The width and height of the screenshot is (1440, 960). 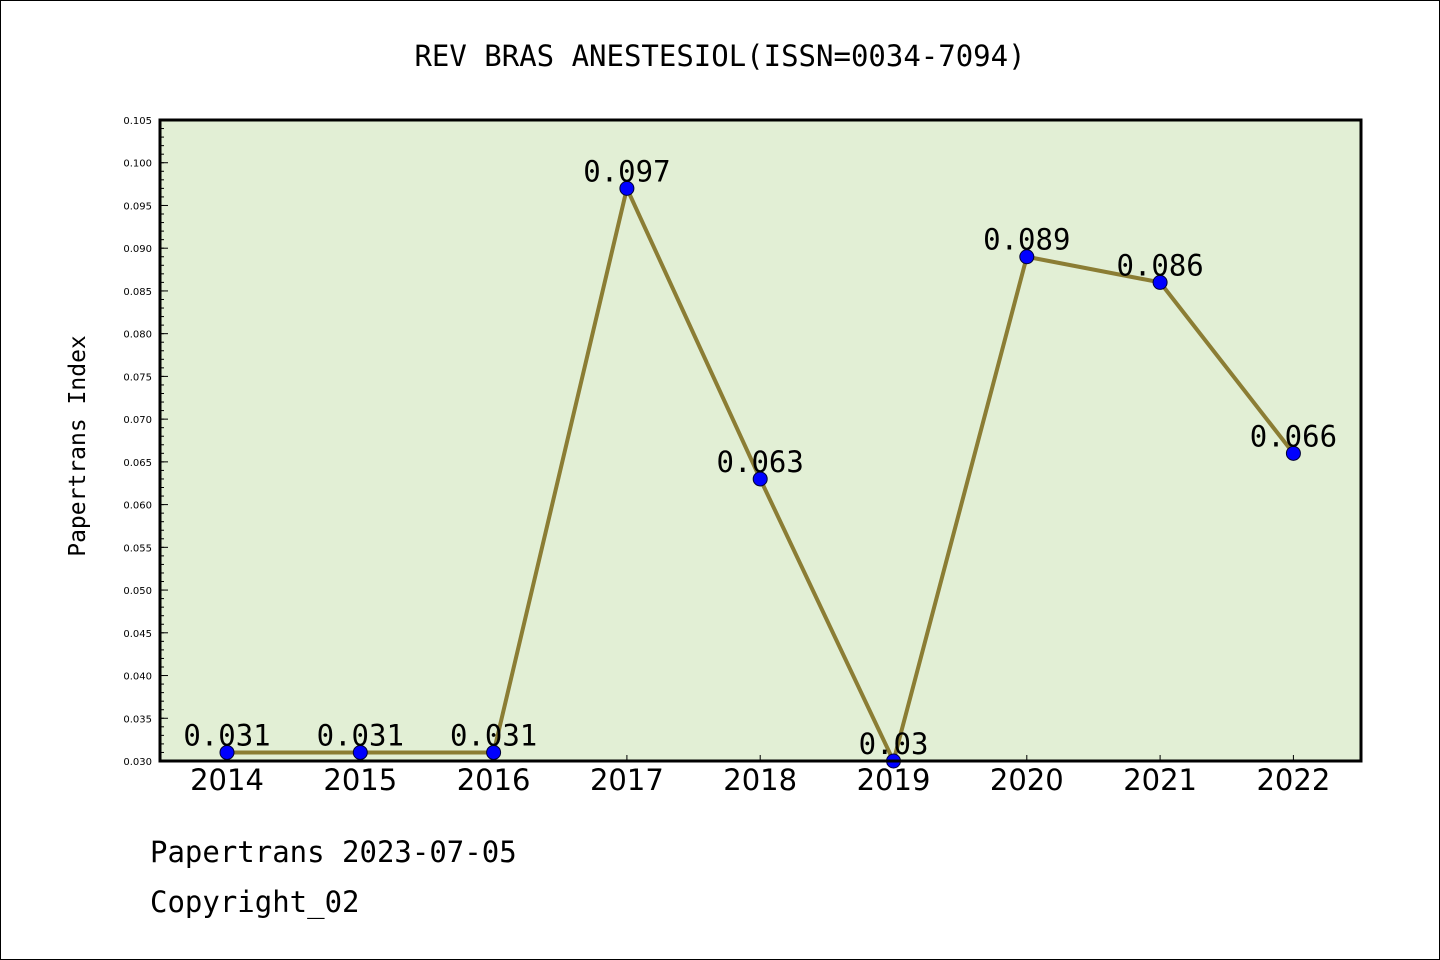 I want to click on y-axis-label: Papertrans Index, so click(x=78, y=446).